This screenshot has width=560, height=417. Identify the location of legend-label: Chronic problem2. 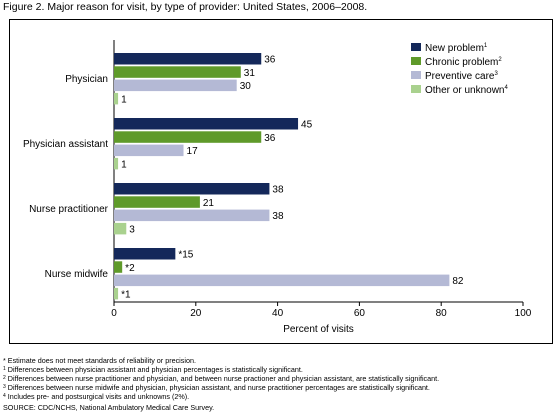
(463, 62).